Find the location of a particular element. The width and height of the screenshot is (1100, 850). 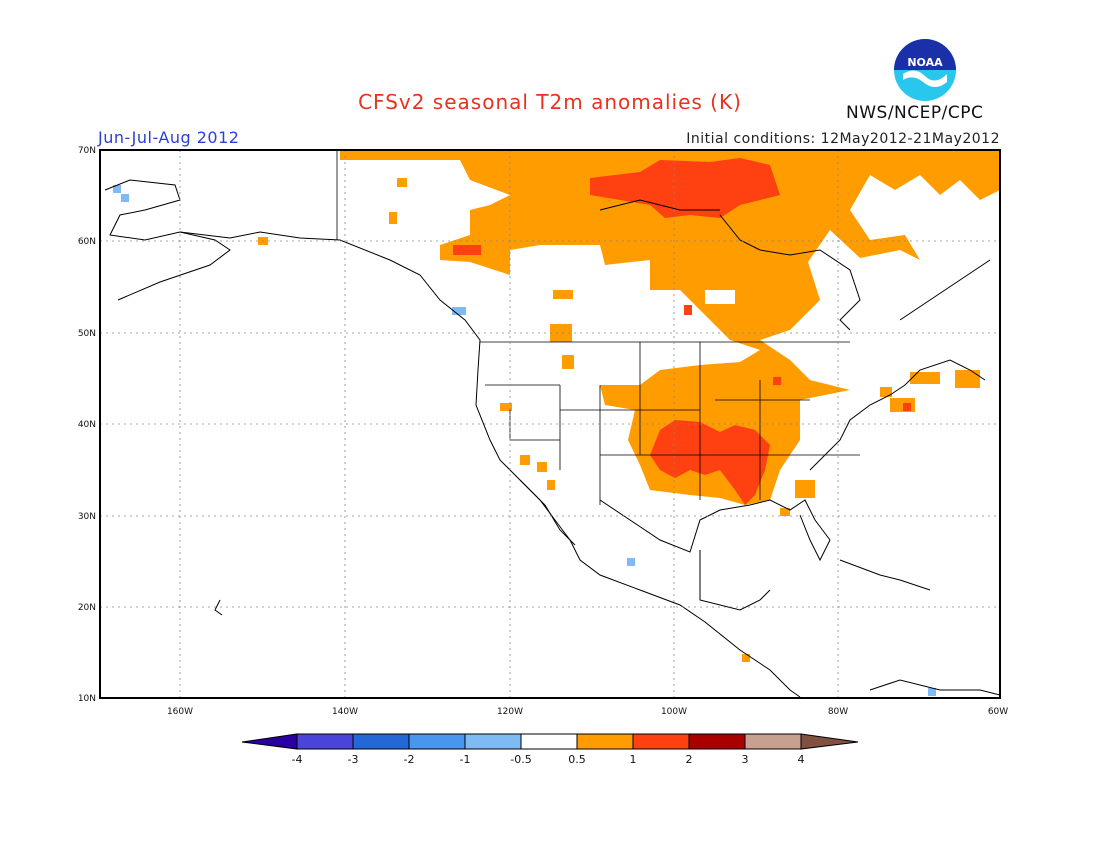

lat-label: 70N is located at coordinates (87, 151).